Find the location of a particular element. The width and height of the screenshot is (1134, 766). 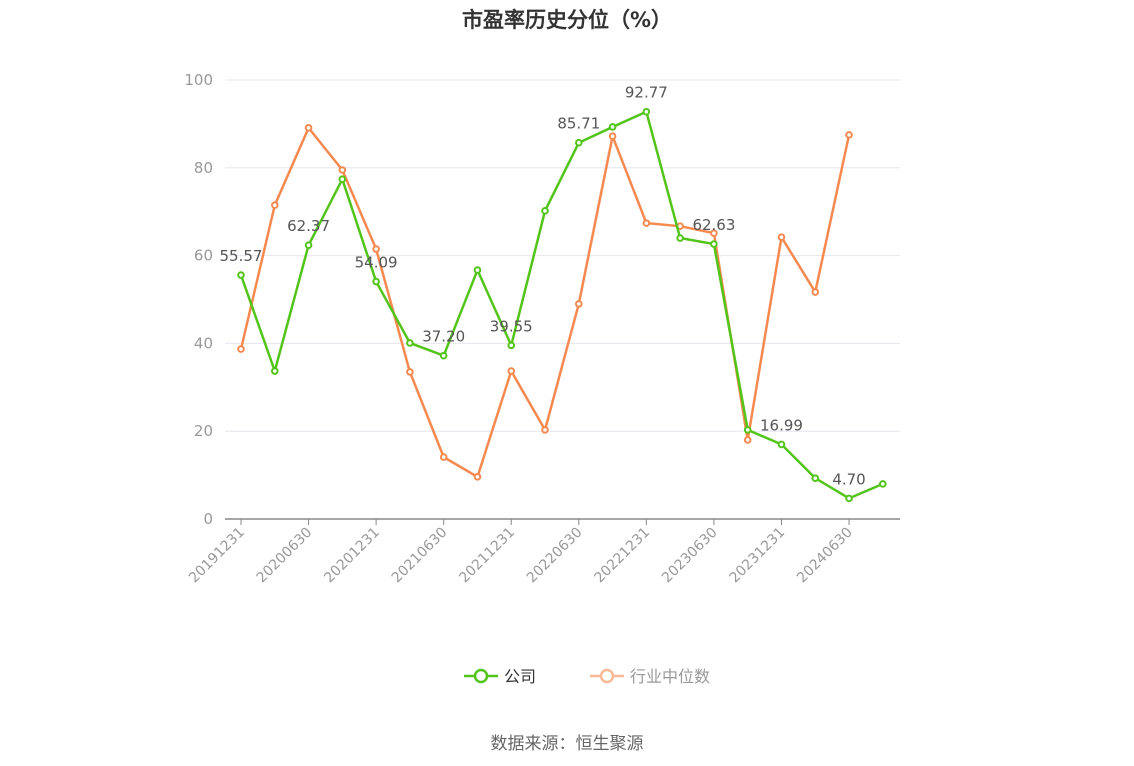

data-label: 92.77 is located at coordinates (646, 93).